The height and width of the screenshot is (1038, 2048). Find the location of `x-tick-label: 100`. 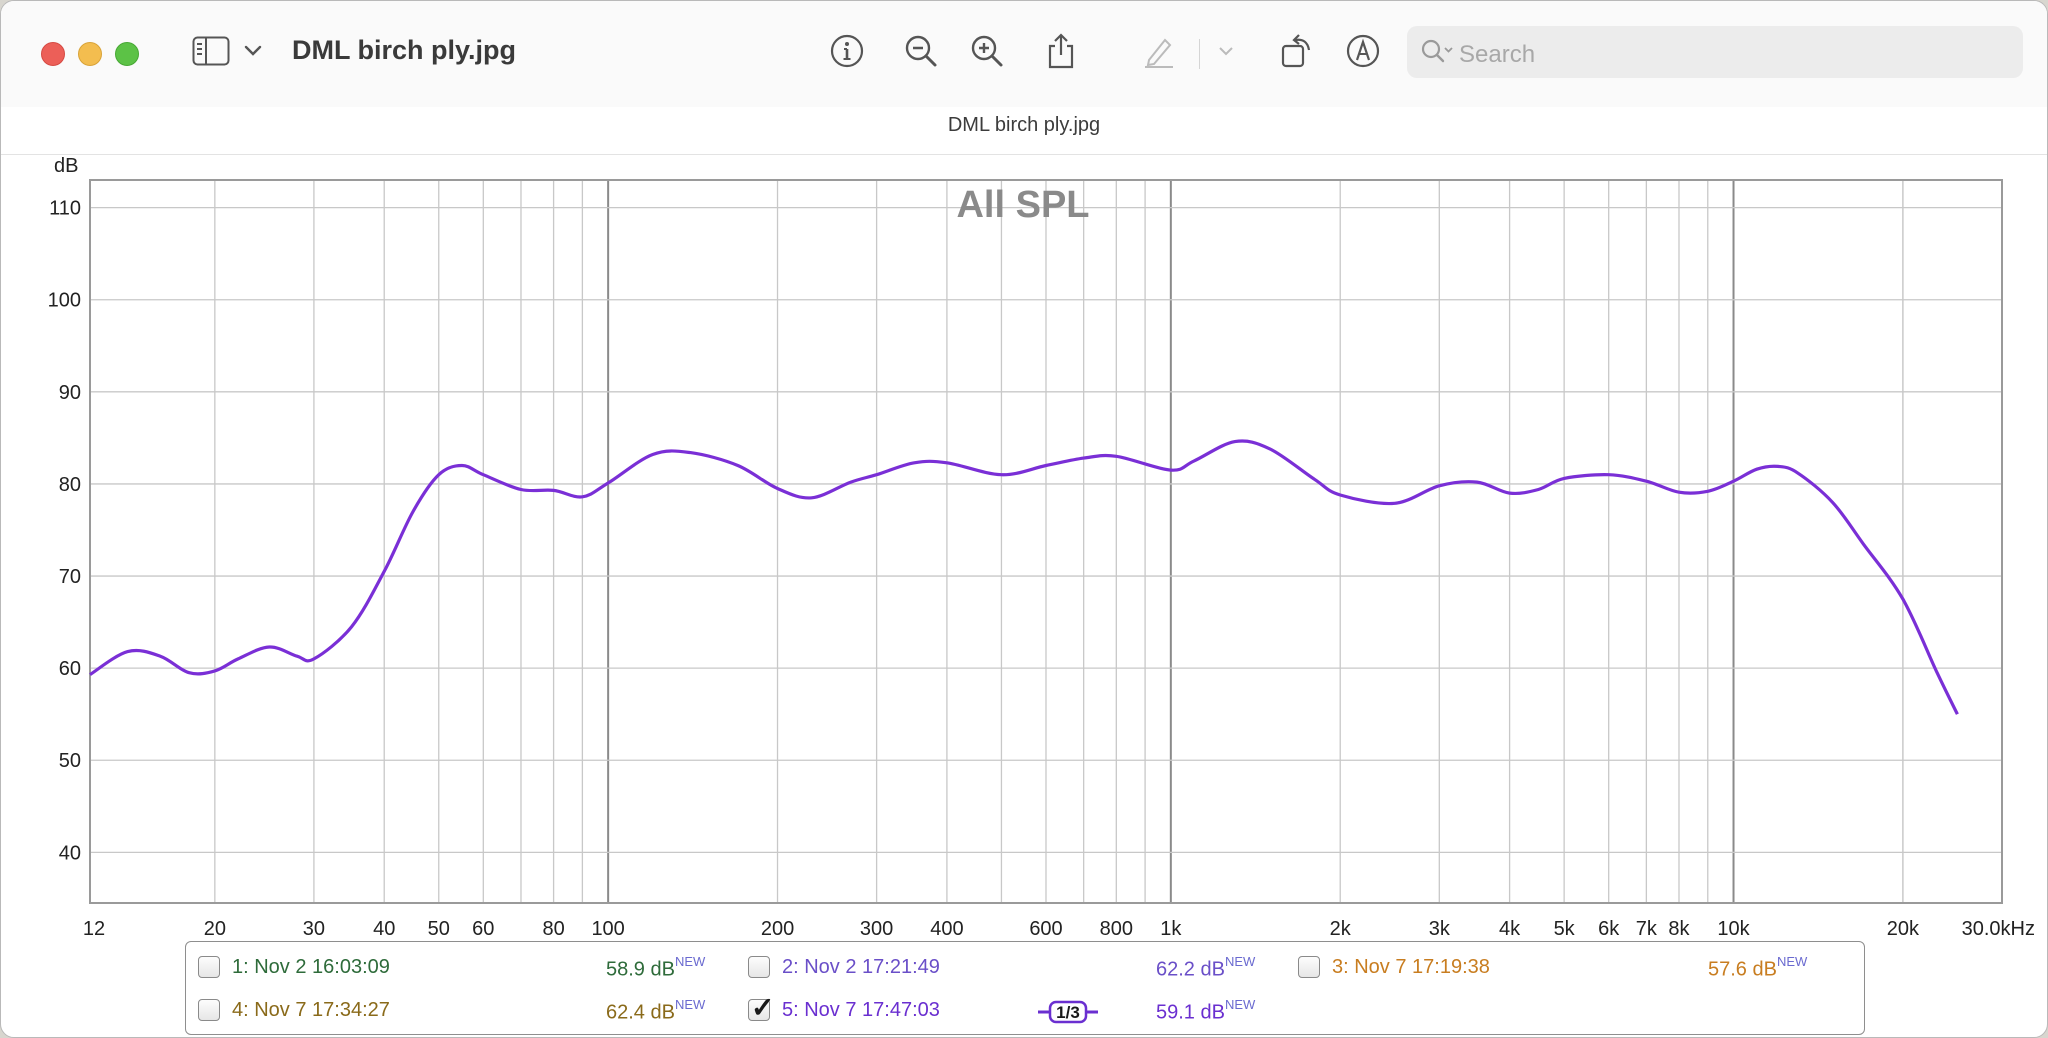

x-tick-label: 100 is located at coordinates (607, 929).